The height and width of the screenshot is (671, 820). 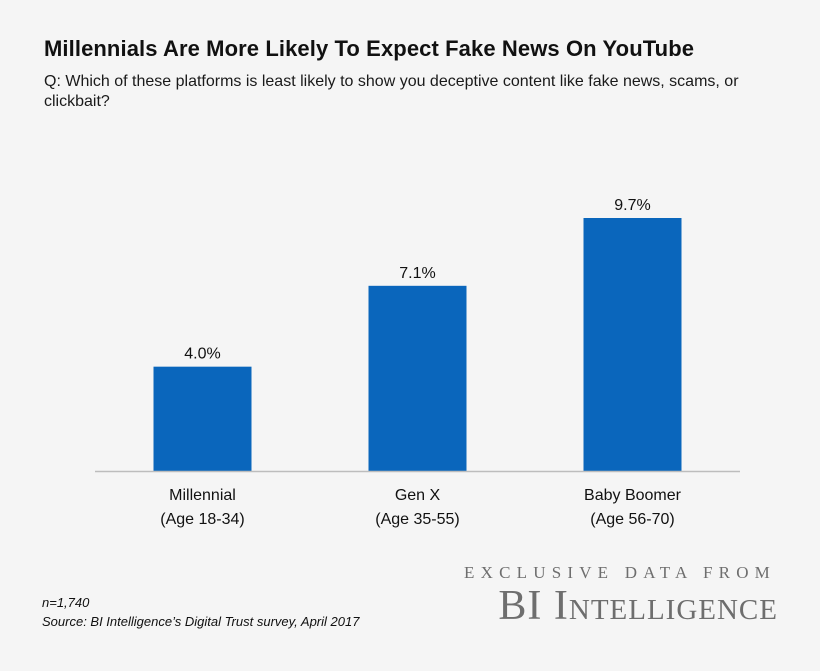 I want to click on brand-tagline: Exclusive Data From, so click(x=620, y=572).